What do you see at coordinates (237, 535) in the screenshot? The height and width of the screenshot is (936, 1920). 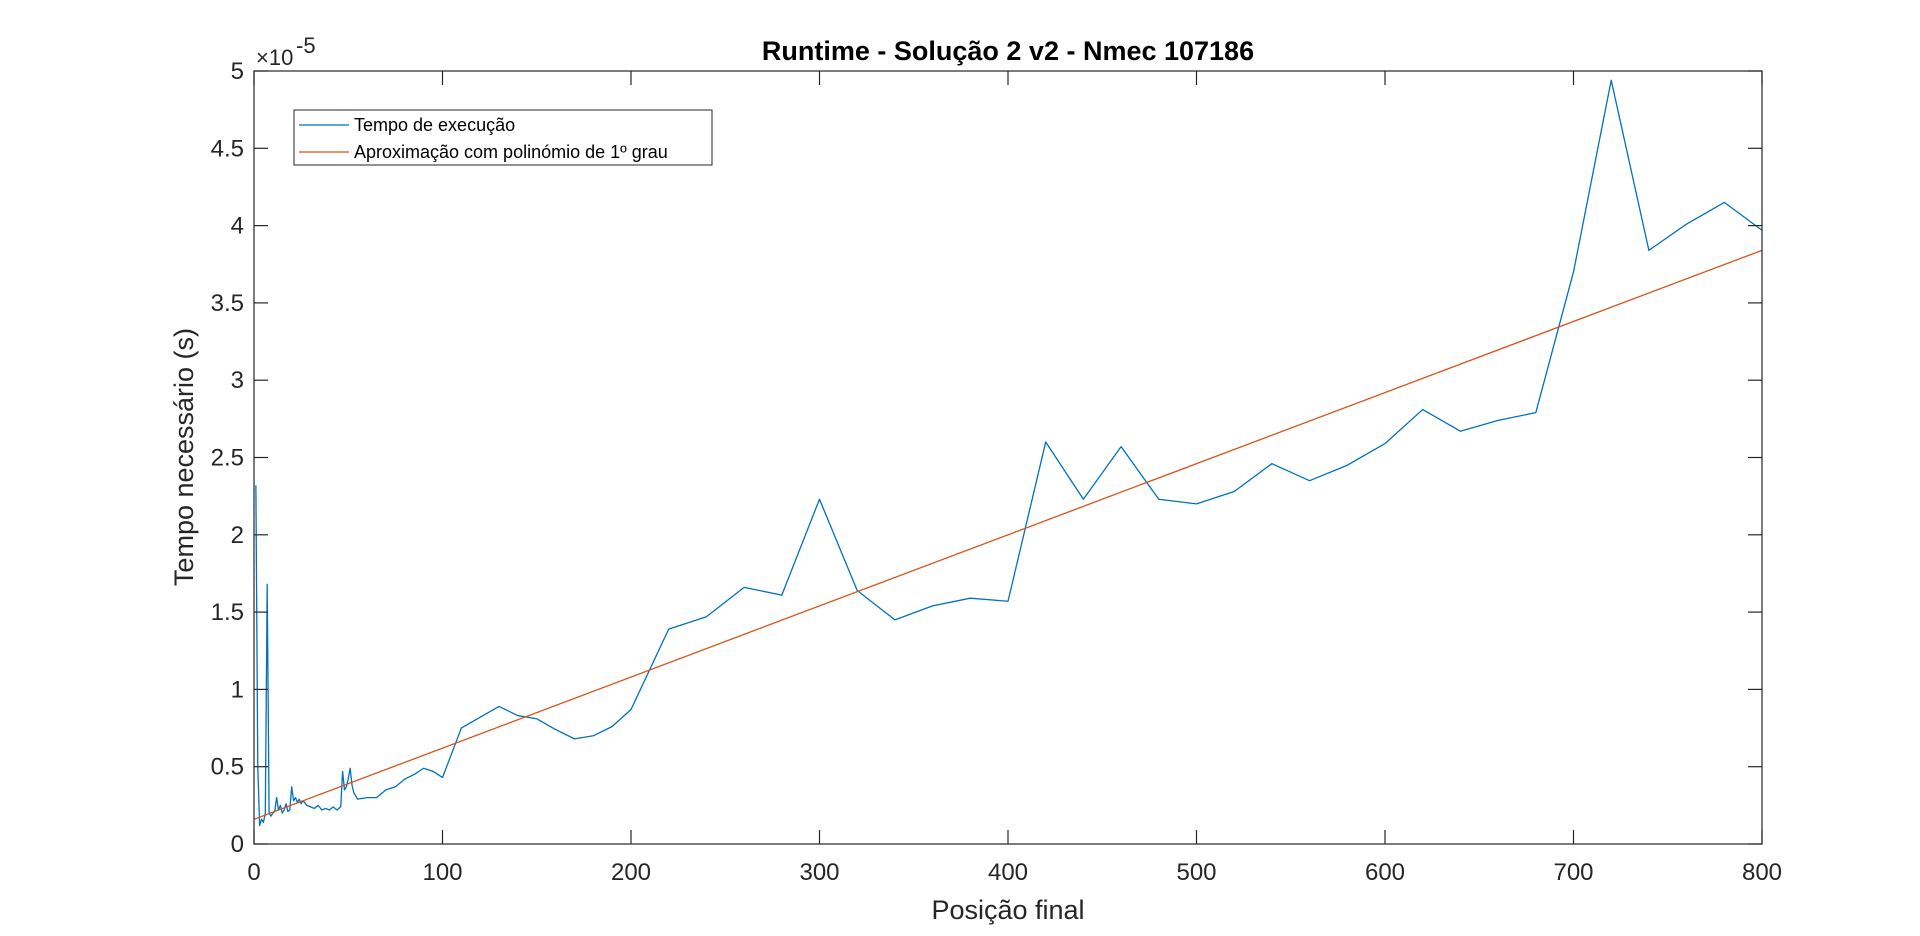 I see `y-tick-label: 2` at bounding box center [237, 535].